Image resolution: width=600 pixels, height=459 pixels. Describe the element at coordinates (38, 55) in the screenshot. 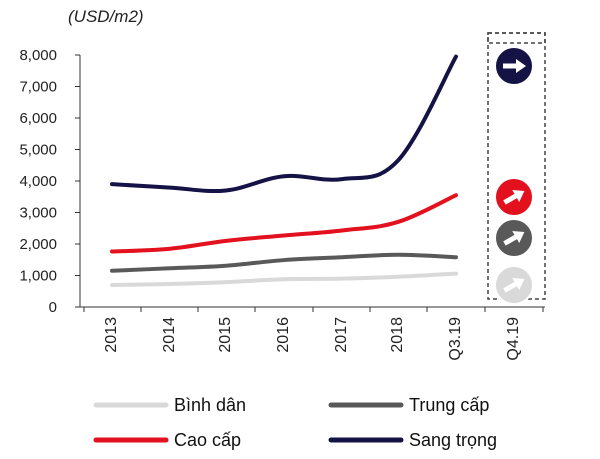

I see `y-tick-label: 8,000` at that location.